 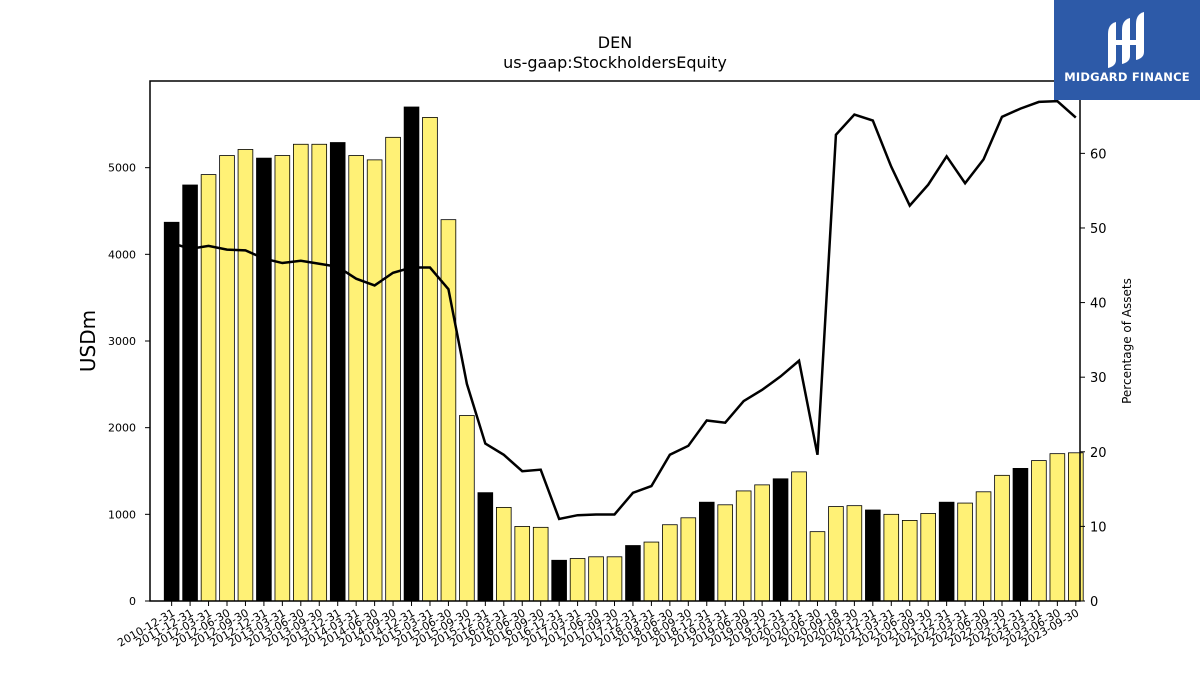 I want to click on right-tick-label: 30, so click(x=1098, y=378).